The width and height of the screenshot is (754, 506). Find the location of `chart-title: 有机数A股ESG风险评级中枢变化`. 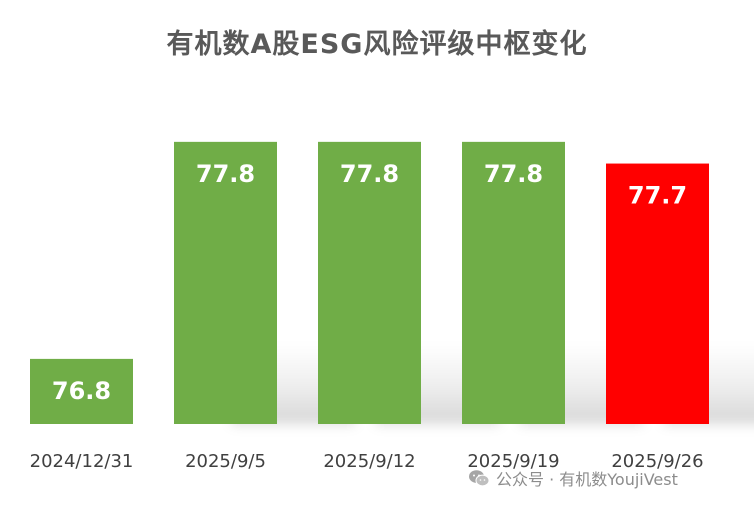

chart-title: 有机数A股ESG风险评级中枢变化 is located at coordinates (377, 44).